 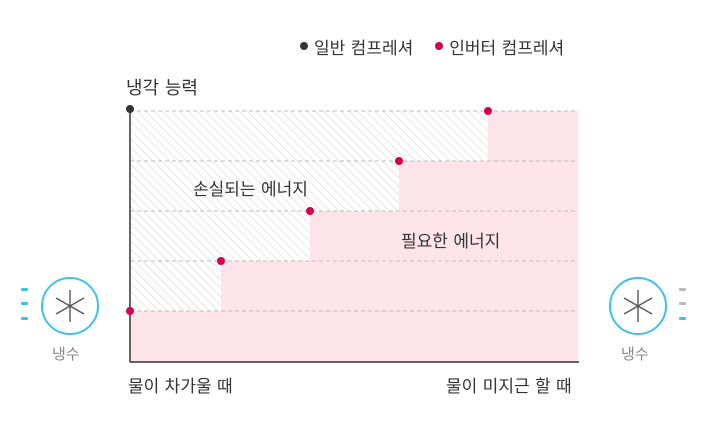 I want to click on legend-label-inverter: 인버터 컴프레셔, so click(x=507, y=48).